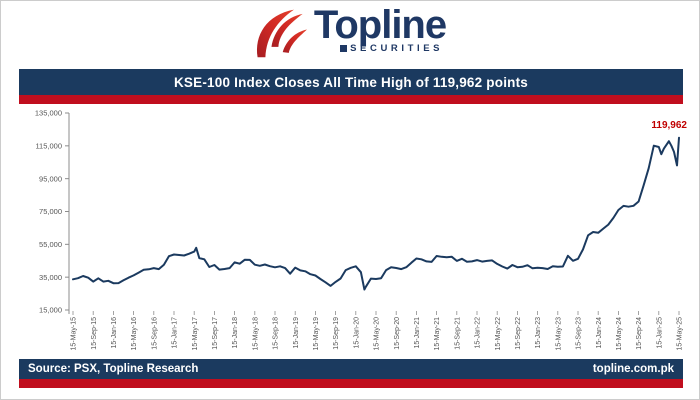 This screenshot has height=400, width=700. Describe the element at coordinates (154, 333) in the screenshot. I see `x-tick-label: 15-Sep-16` at that location.